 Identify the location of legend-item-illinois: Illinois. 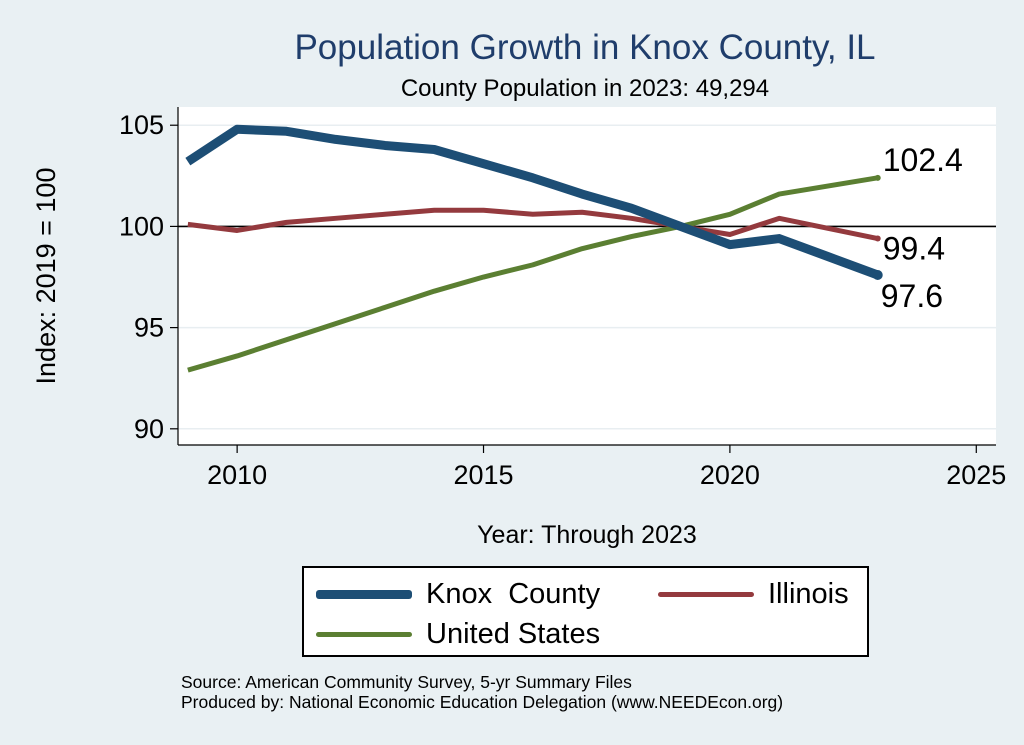
(753, 594).